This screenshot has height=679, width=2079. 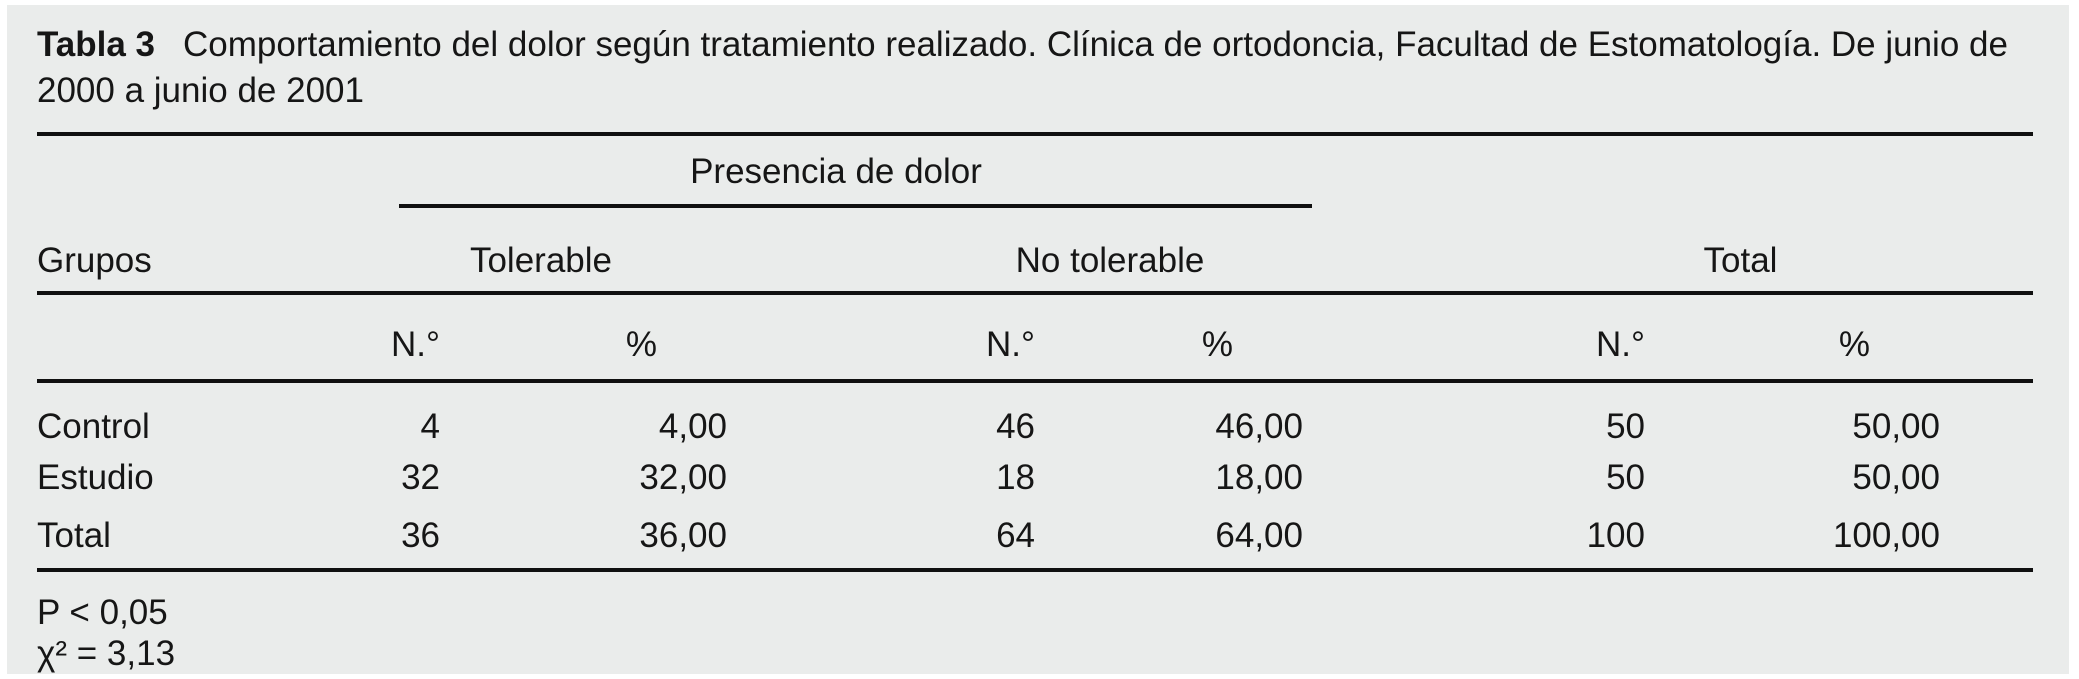 I want to click on table-row-total: Total 36 36,00 64 64,00 100 100,00, so click(x=1035, y=538).